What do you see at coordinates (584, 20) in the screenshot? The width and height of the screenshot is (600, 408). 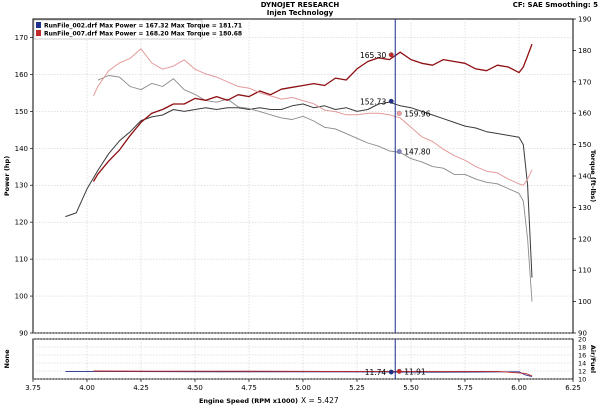 I see `y-right-tick-label: 190` at bounding box center [584, 20].